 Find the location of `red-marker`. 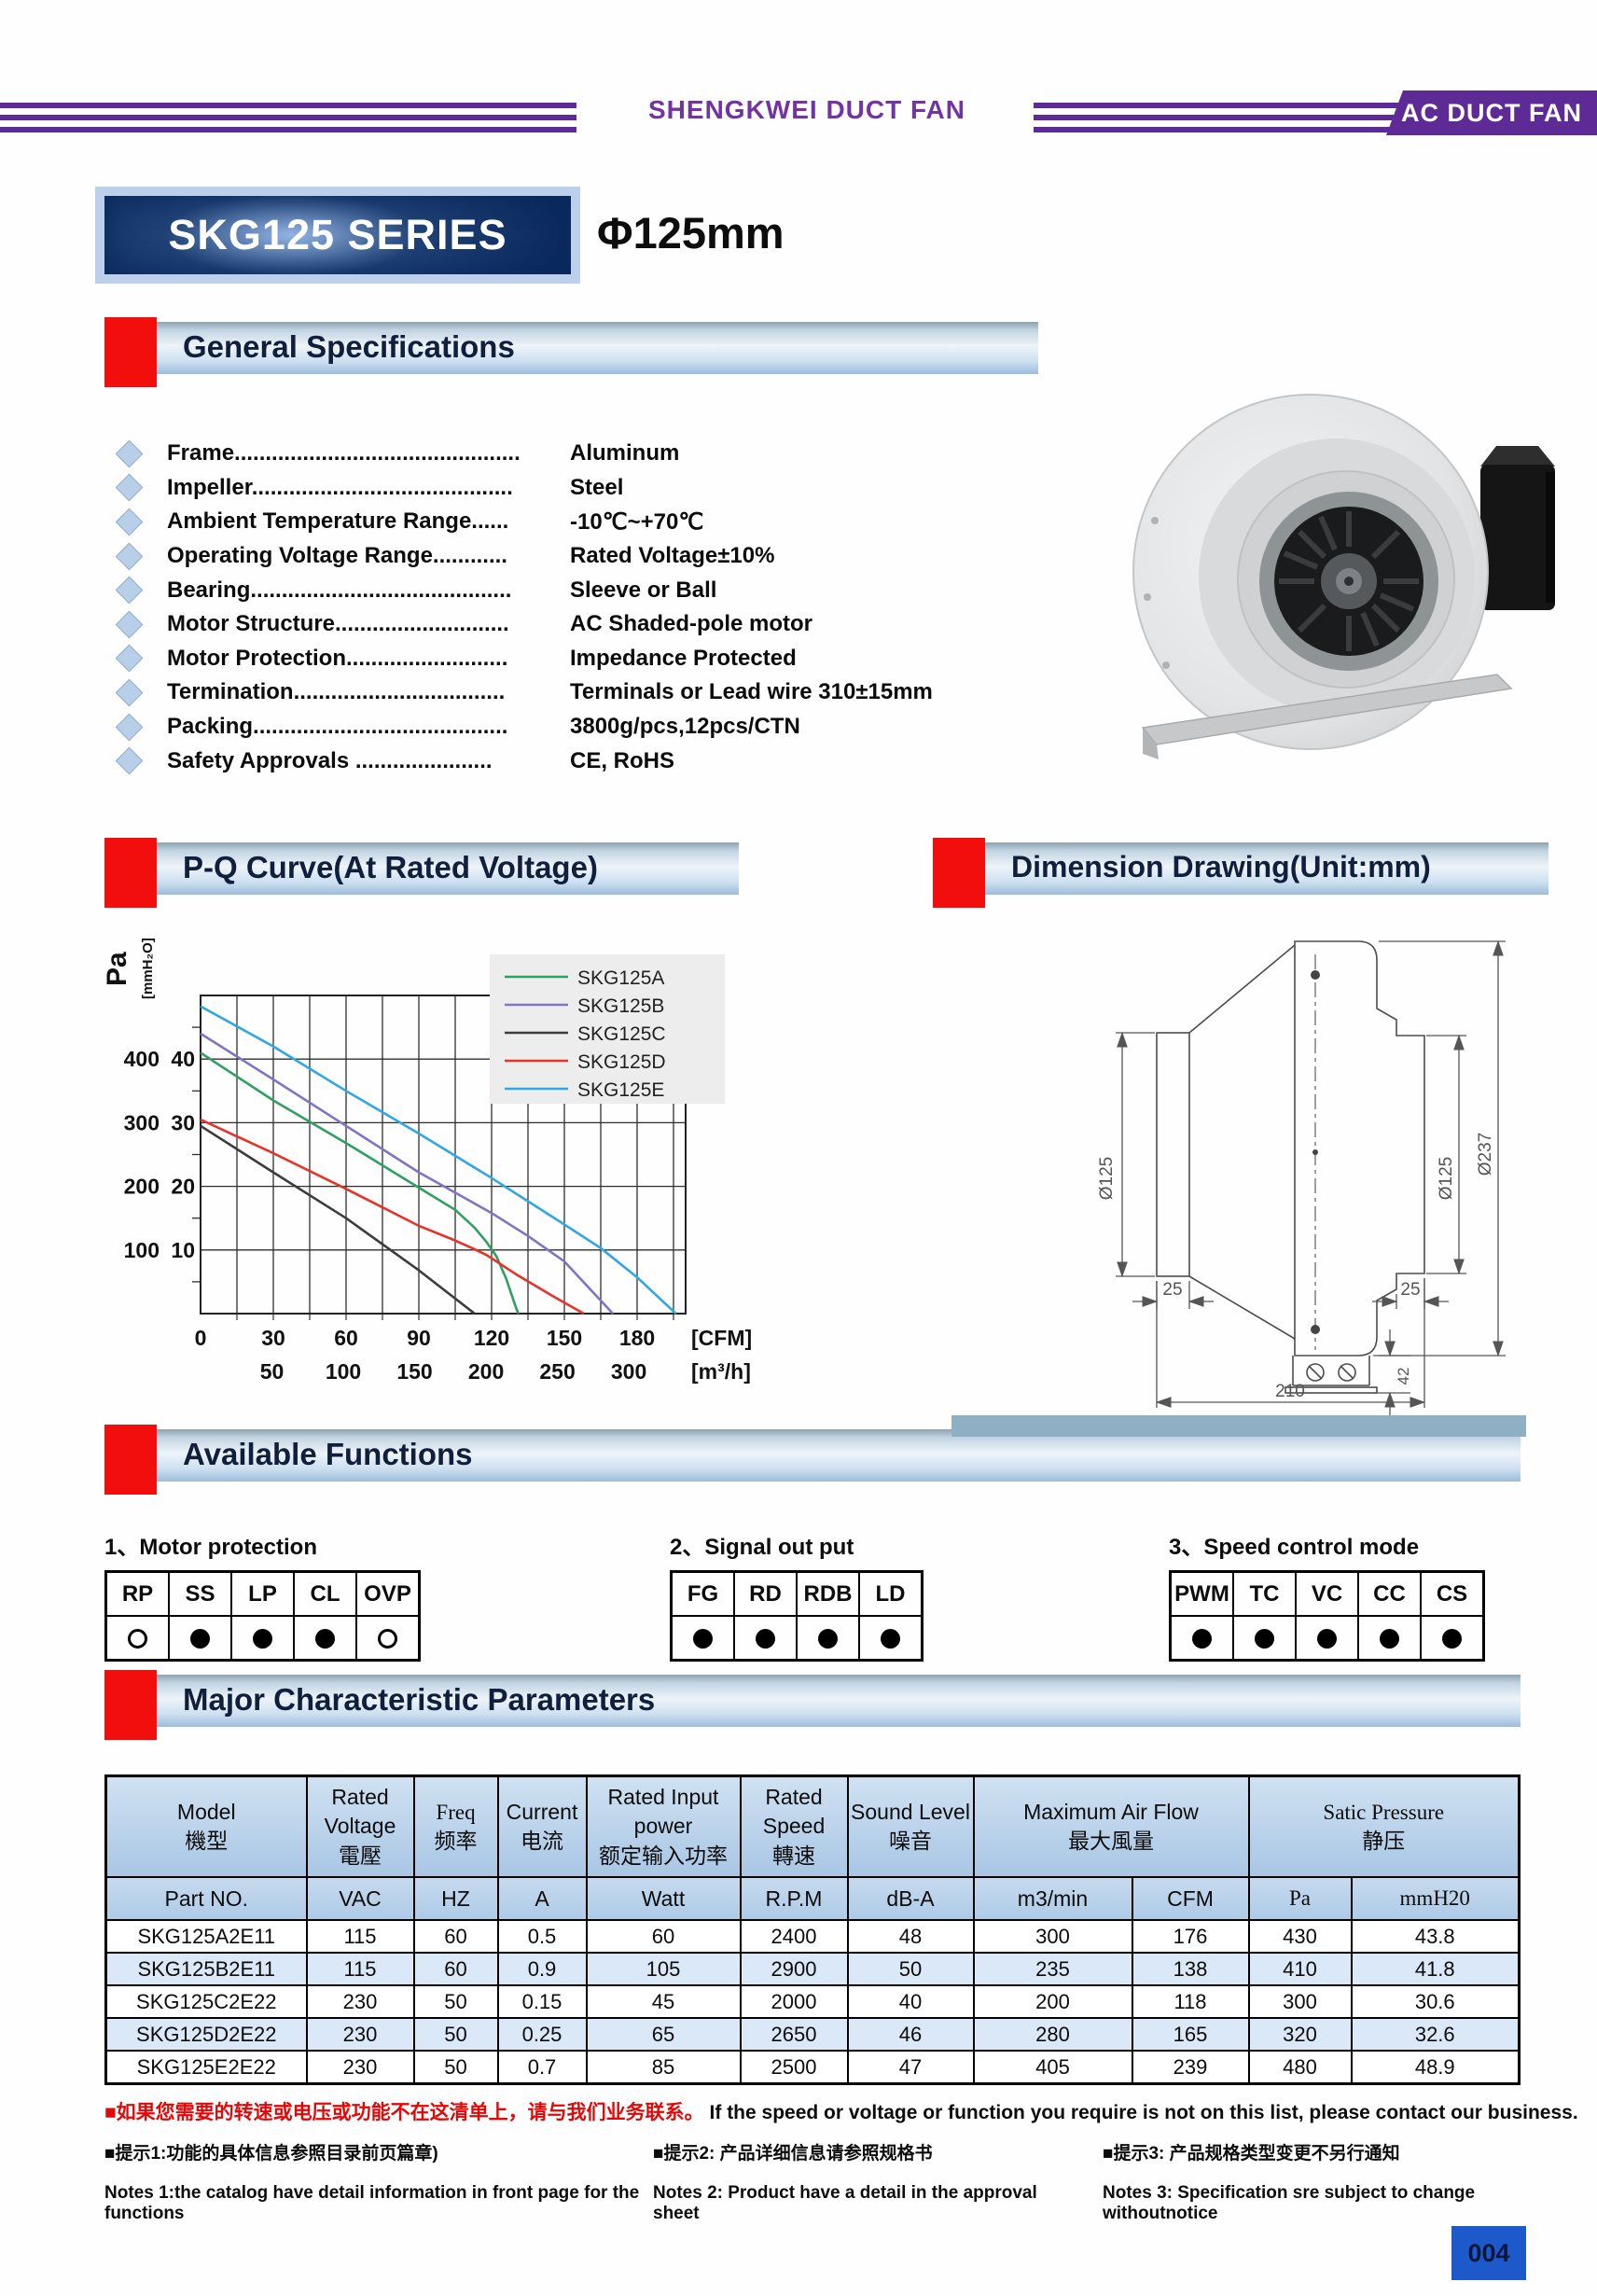

red-marker is located at coordinates (131, 873).